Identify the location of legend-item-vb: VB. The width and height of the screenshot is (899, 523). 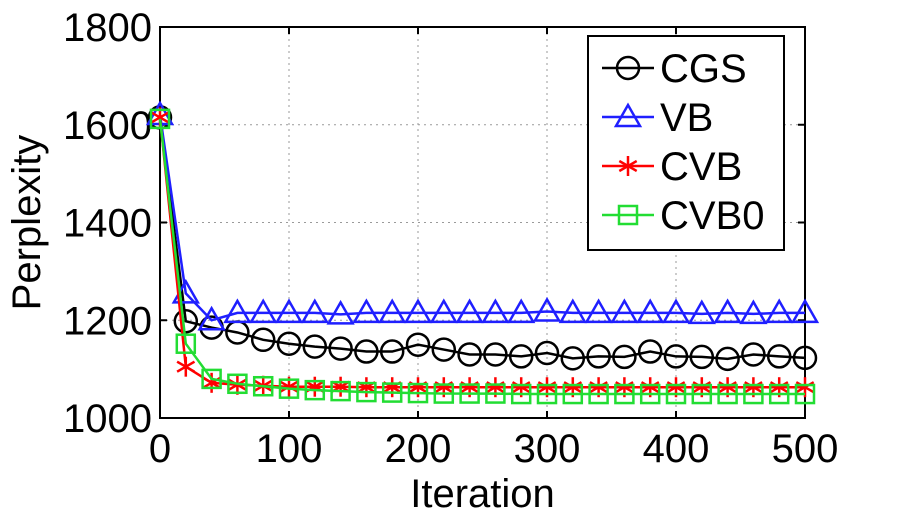
(657, 118).